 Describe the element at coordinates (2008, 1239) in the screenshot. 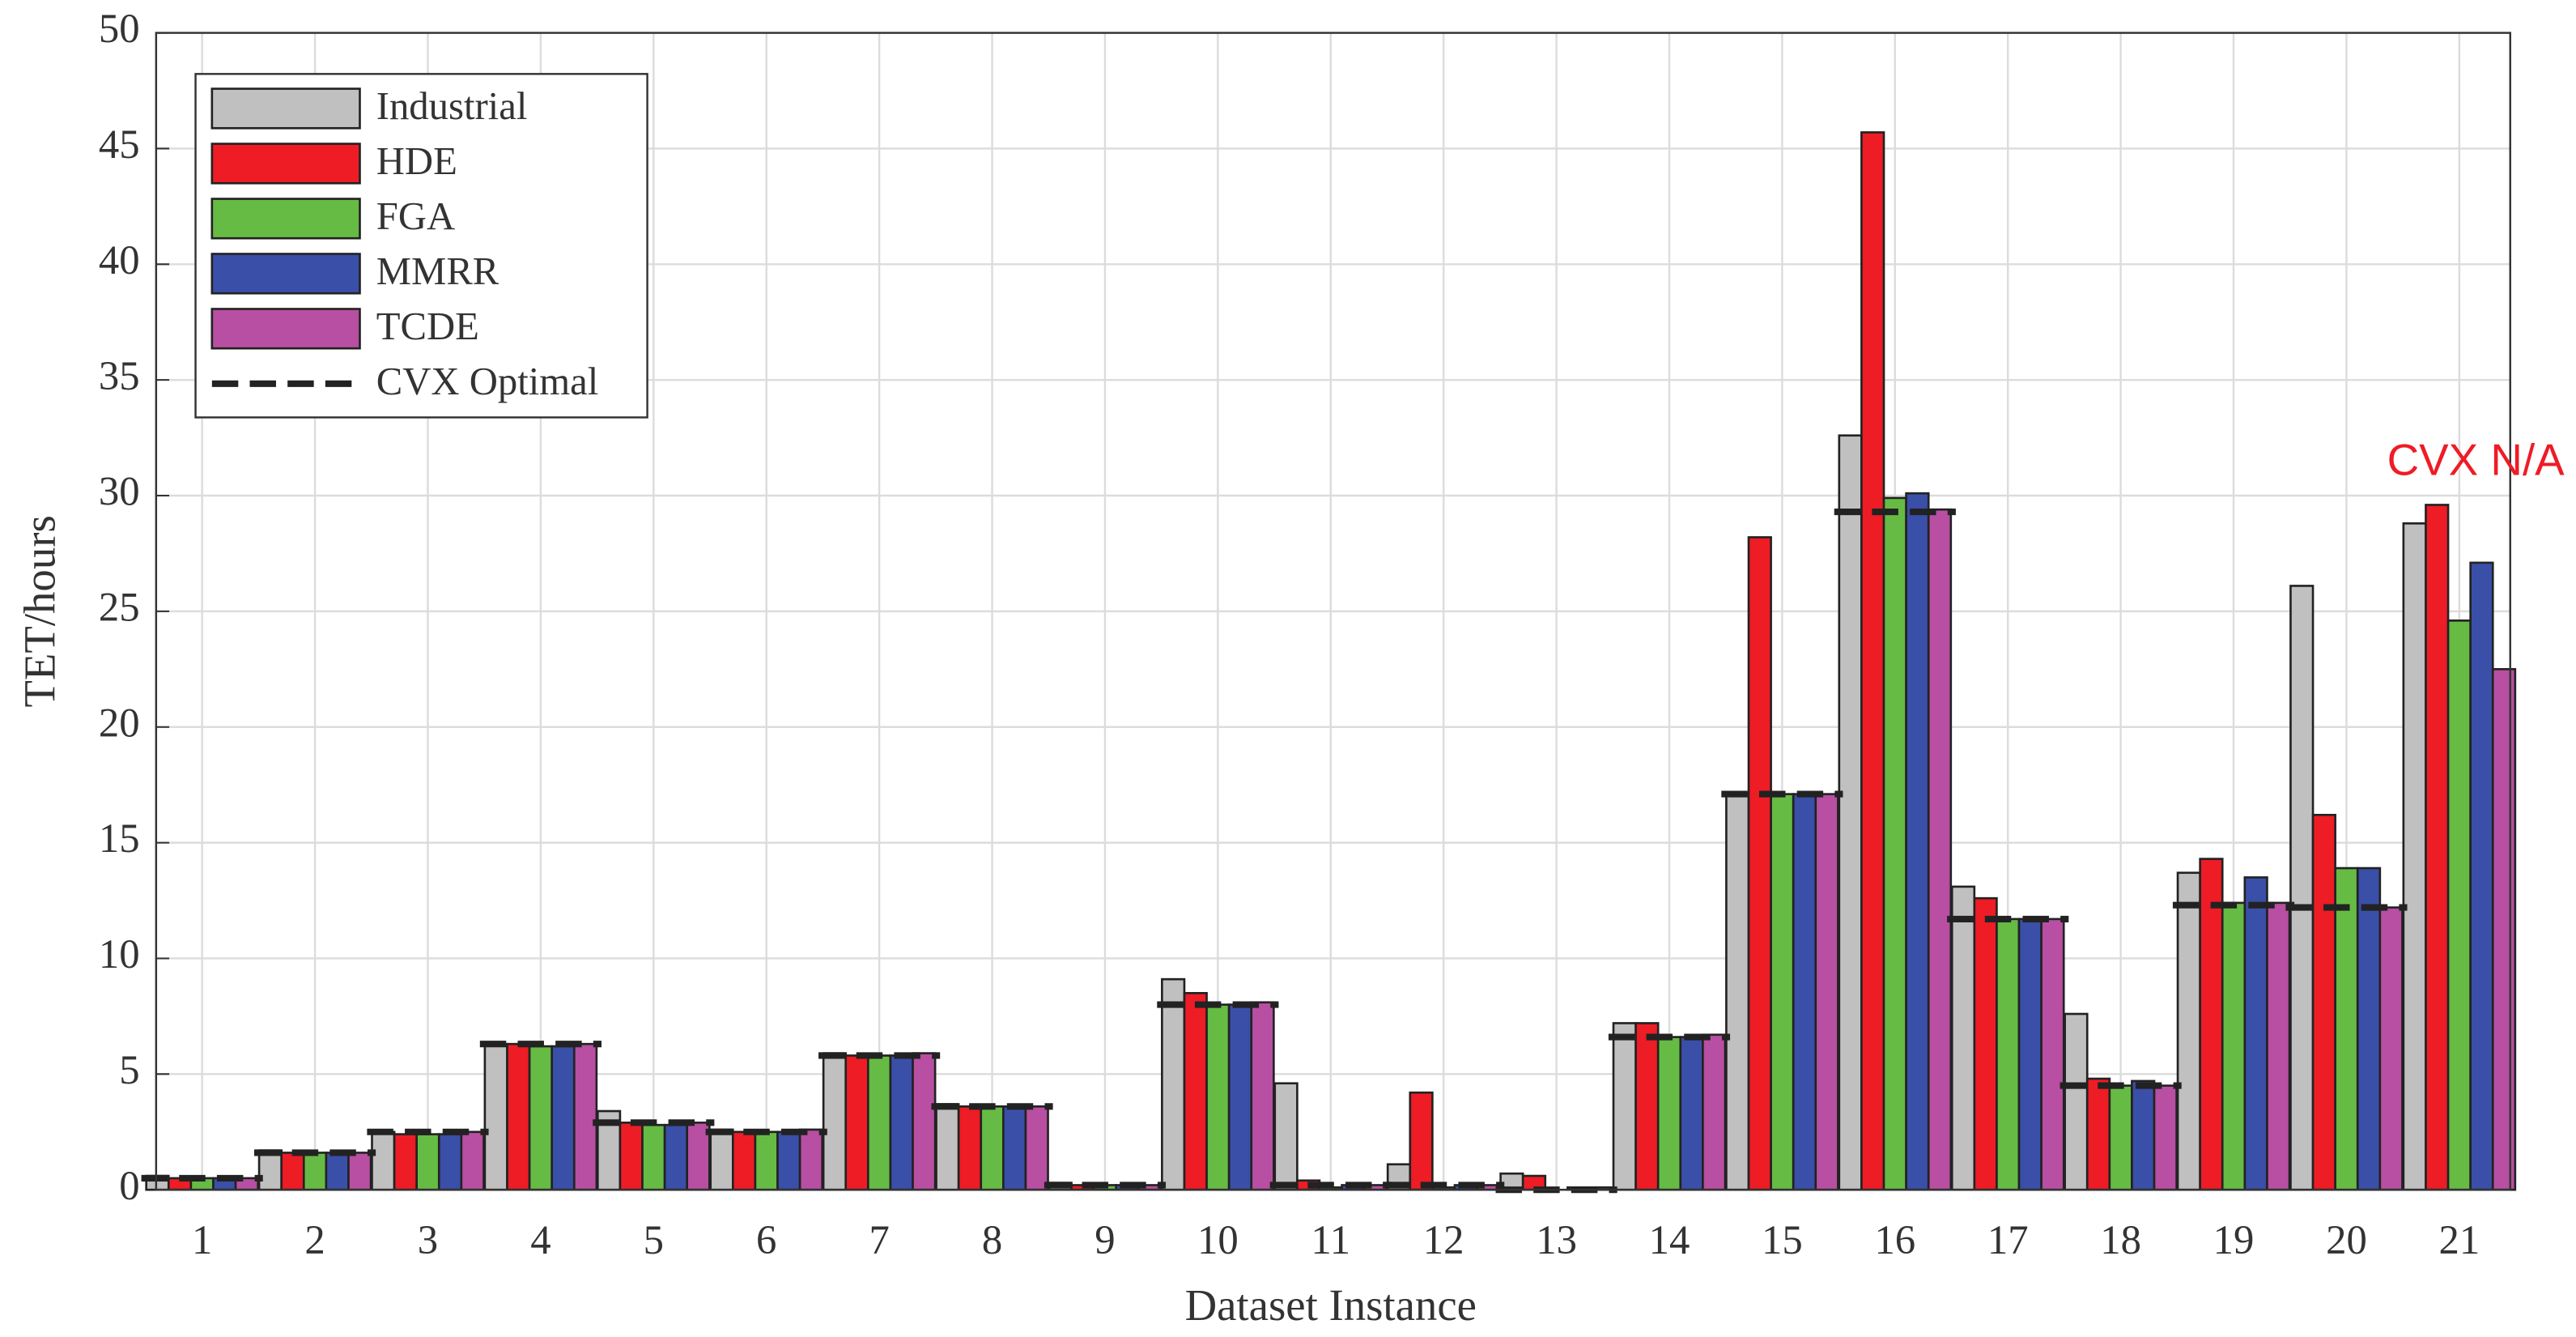

I see `x-tick-label: 17` at that location.